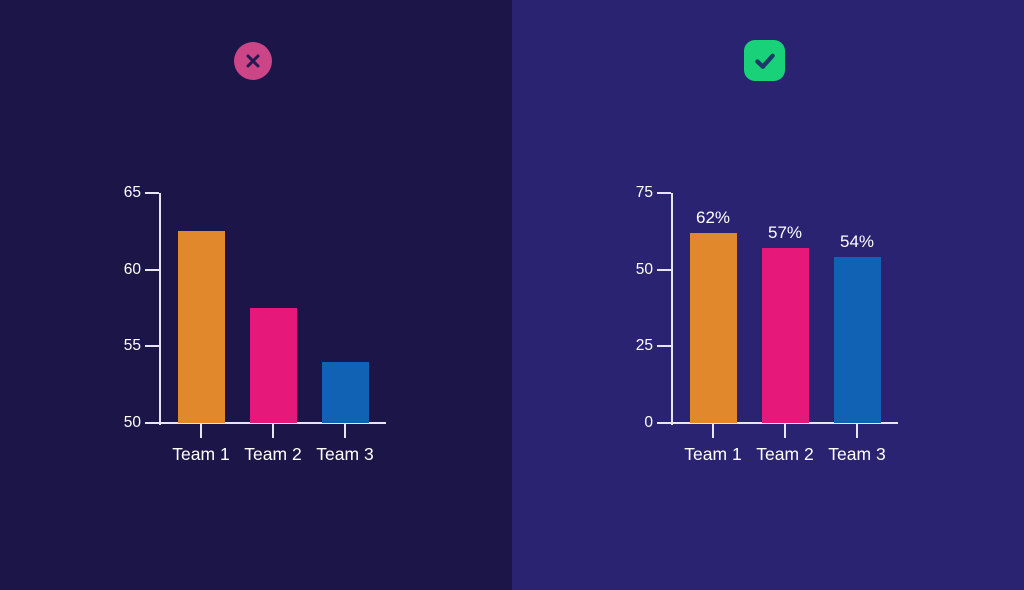 This screenshot has height=590, width=1024. What do you see at coordinates (644, 192) in the screenshot?
I see `y-tick-label: 75` at bounding box center [644, 192].